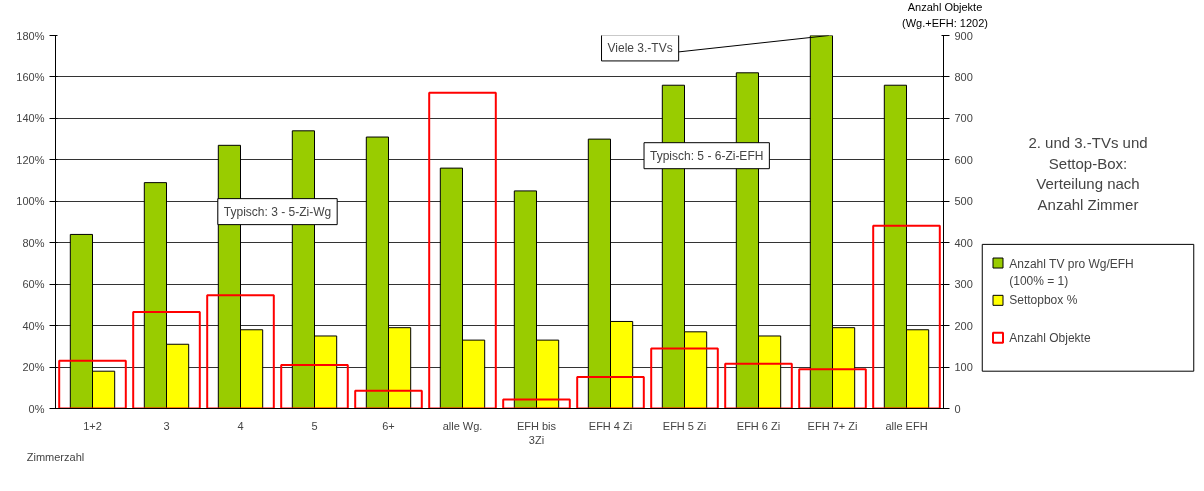  Describe the element at coordinates (462, 250) in the screenshot. I see `bar` at that location.